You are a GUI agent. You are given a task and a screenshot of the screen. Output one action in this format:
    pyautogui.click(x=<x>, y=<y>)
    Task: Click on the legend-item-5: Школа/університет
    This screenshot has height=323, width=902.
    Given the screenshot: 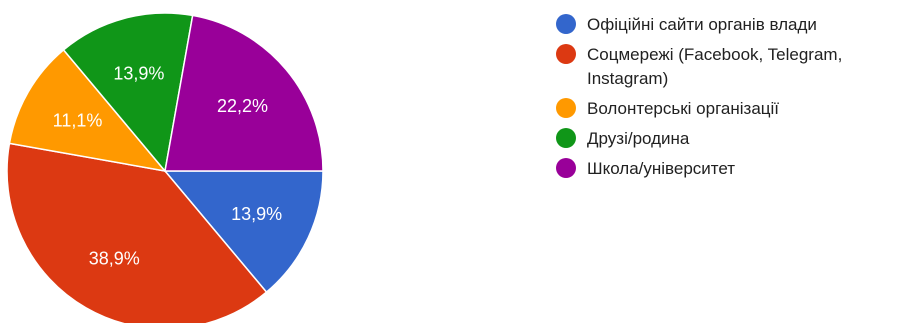 What is the action you would take?
    pyautogui.click(x=729, y=169)
    